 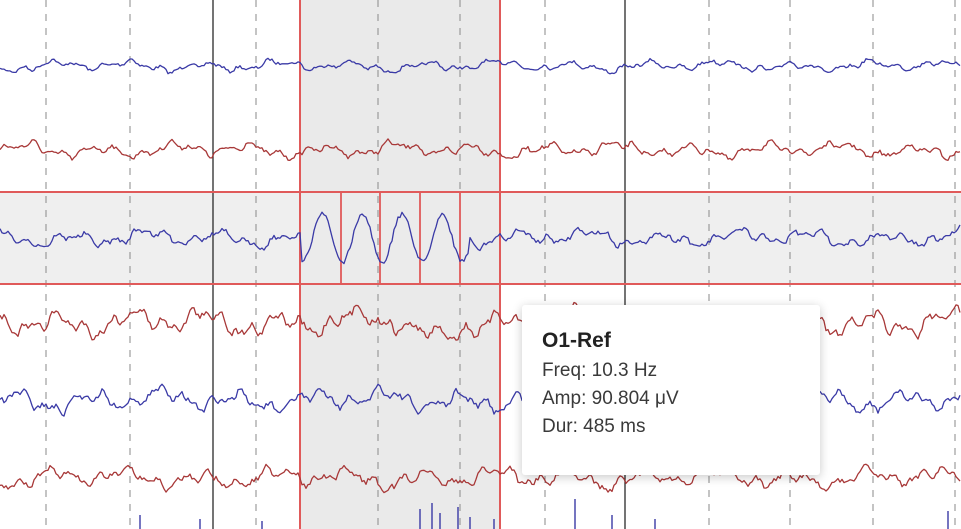 What do you see at coordinates (576, 340) in the screenshot?
I see `tooltip-channel-name: O1-Ref` at bounding box center [576, 340].